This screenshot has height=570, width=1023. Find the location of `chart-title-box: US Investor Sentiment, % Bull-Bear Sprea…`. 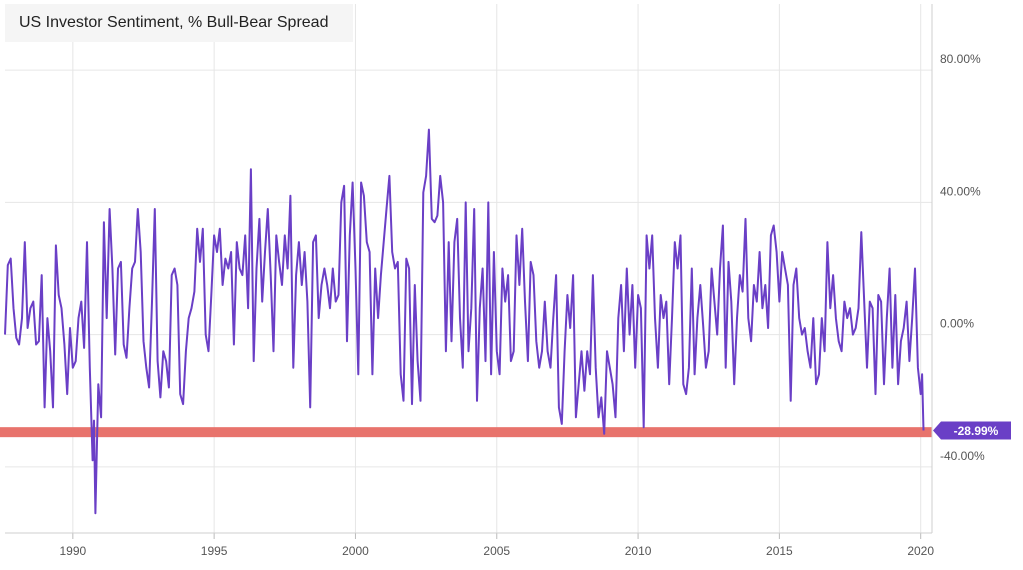

chart-title-box: US Investor Sentiment, % Bull-Bear Sprea… is located at coordinates (179, 23).